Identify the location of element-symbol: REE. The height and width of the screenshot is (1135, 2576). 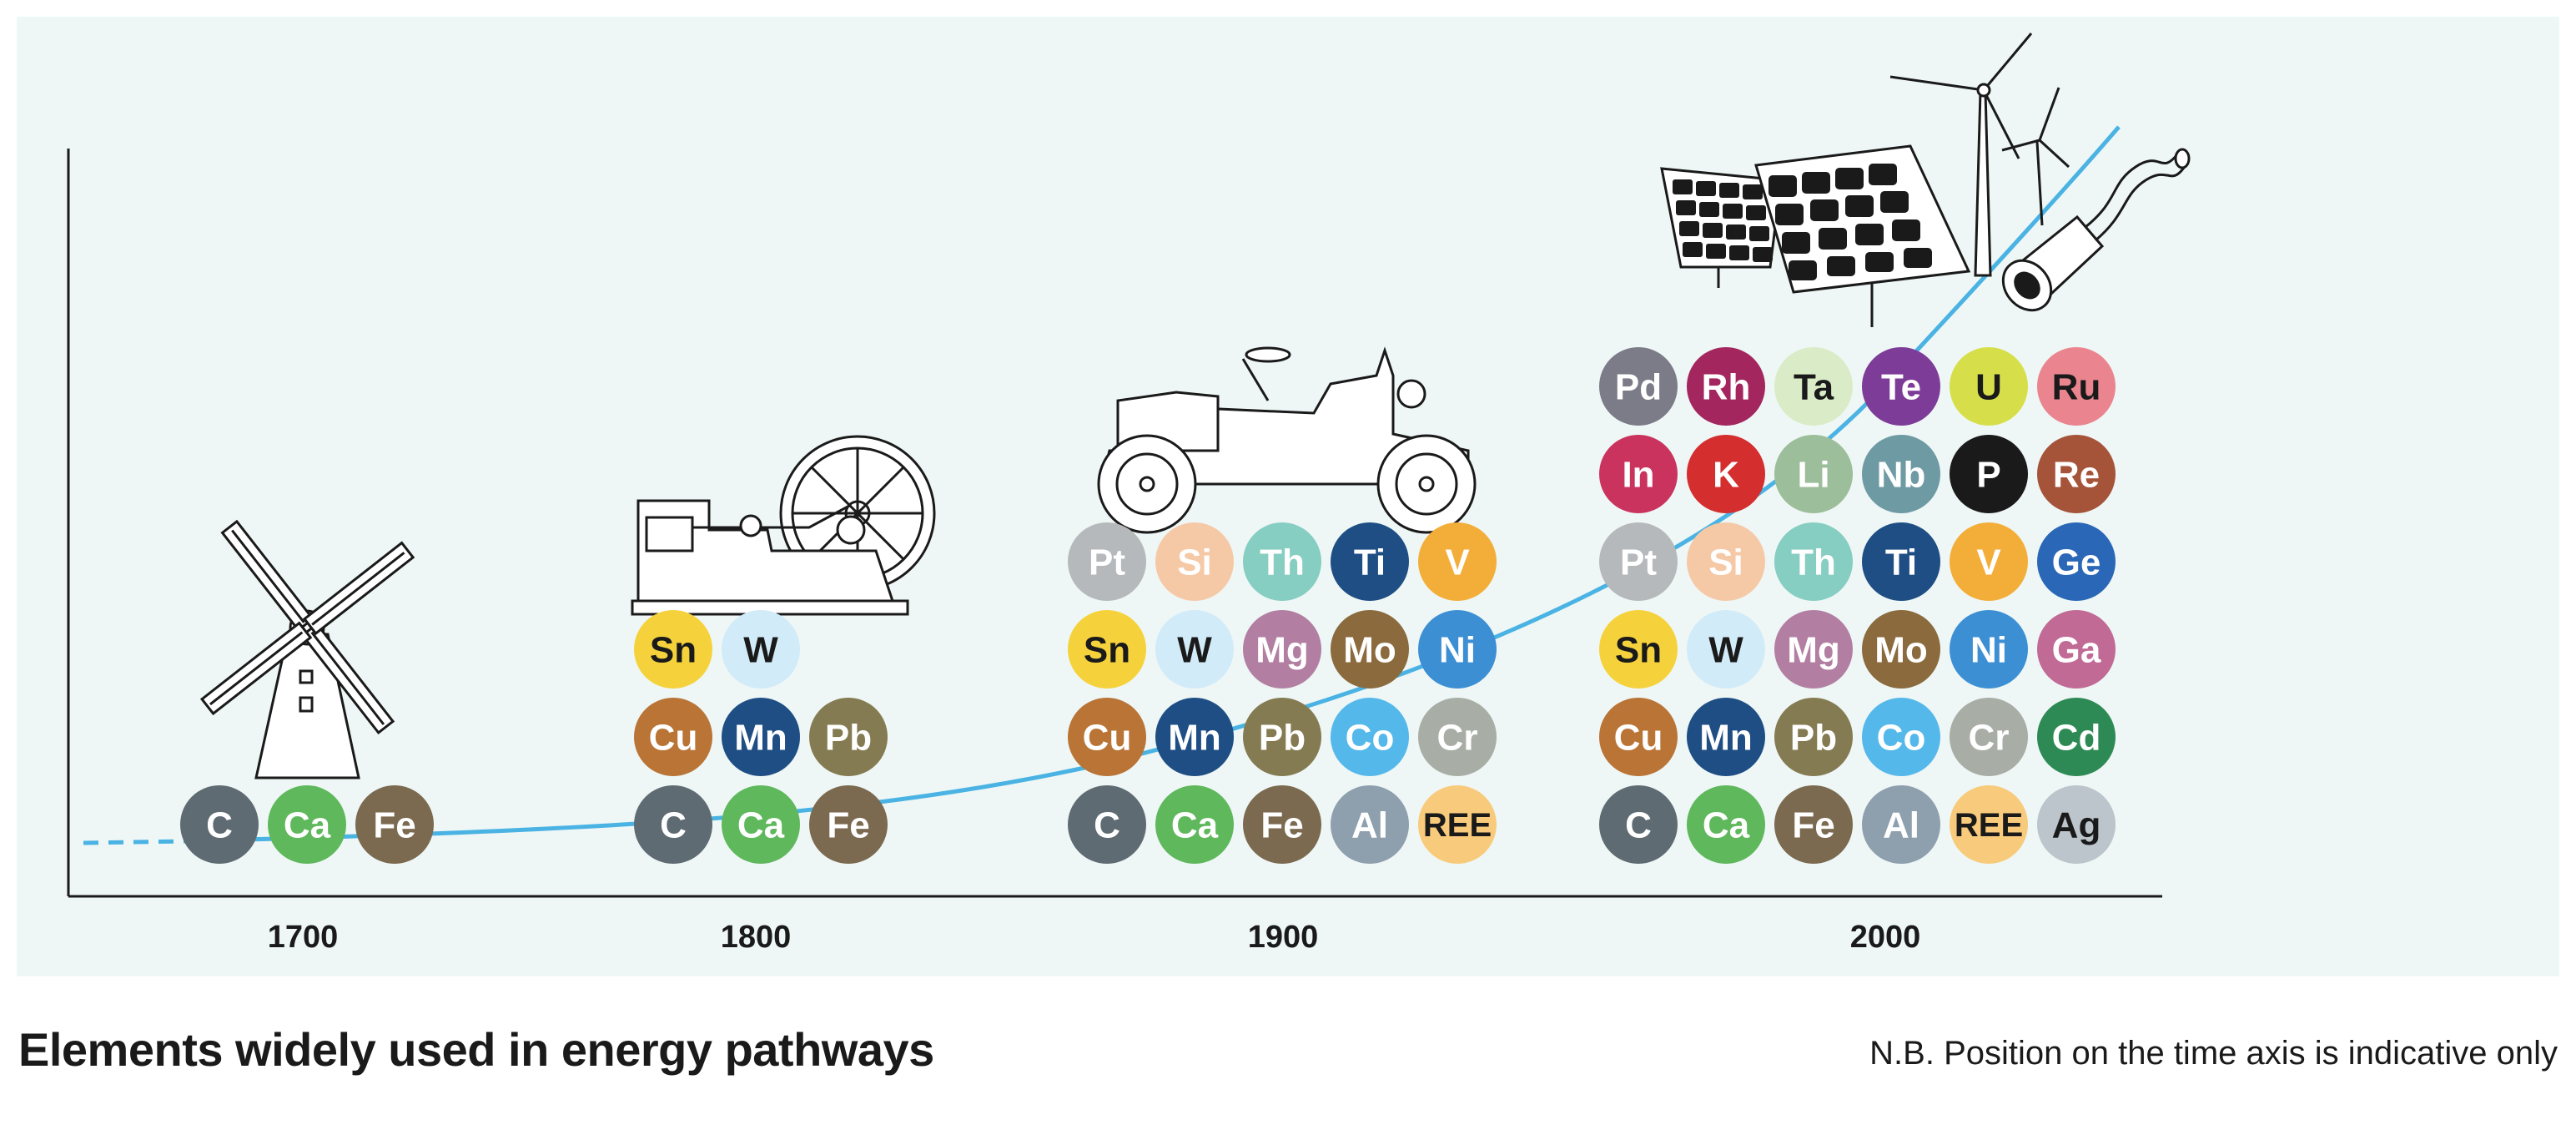
(1457, 825).